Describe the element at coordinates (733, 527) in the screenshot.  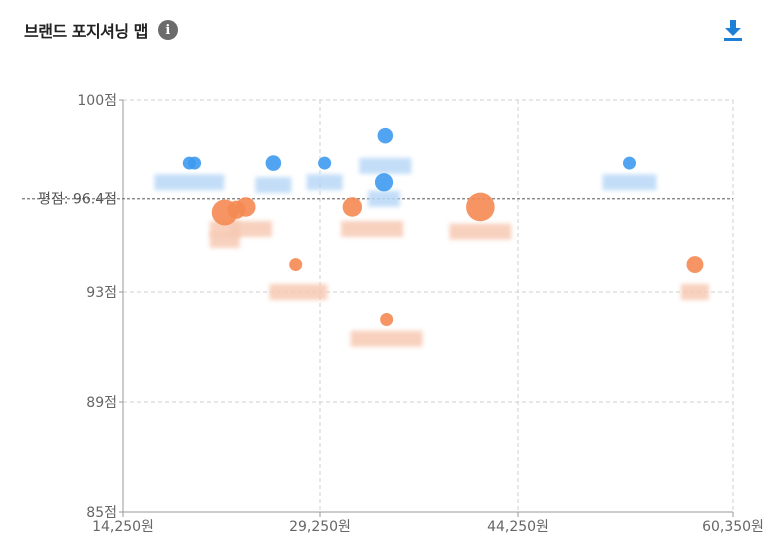
I see `x-tick-label: 60,350원` at that location.